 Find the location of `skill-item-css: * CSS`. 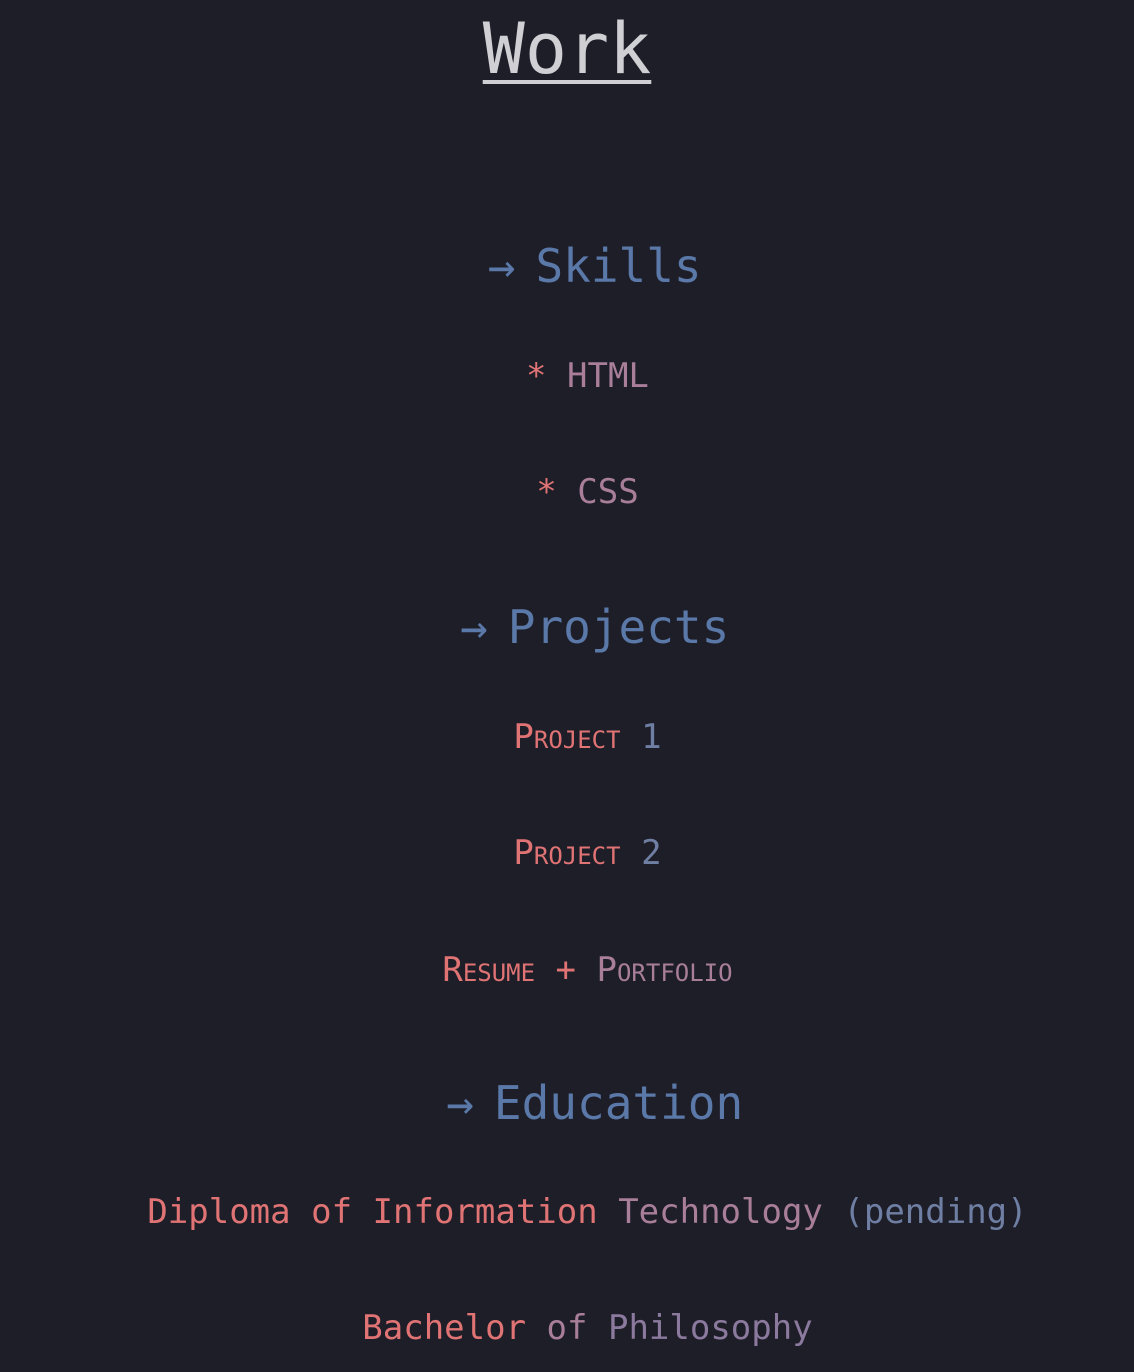

skill-item-css: * CSS is located at coordinates (567, 475).